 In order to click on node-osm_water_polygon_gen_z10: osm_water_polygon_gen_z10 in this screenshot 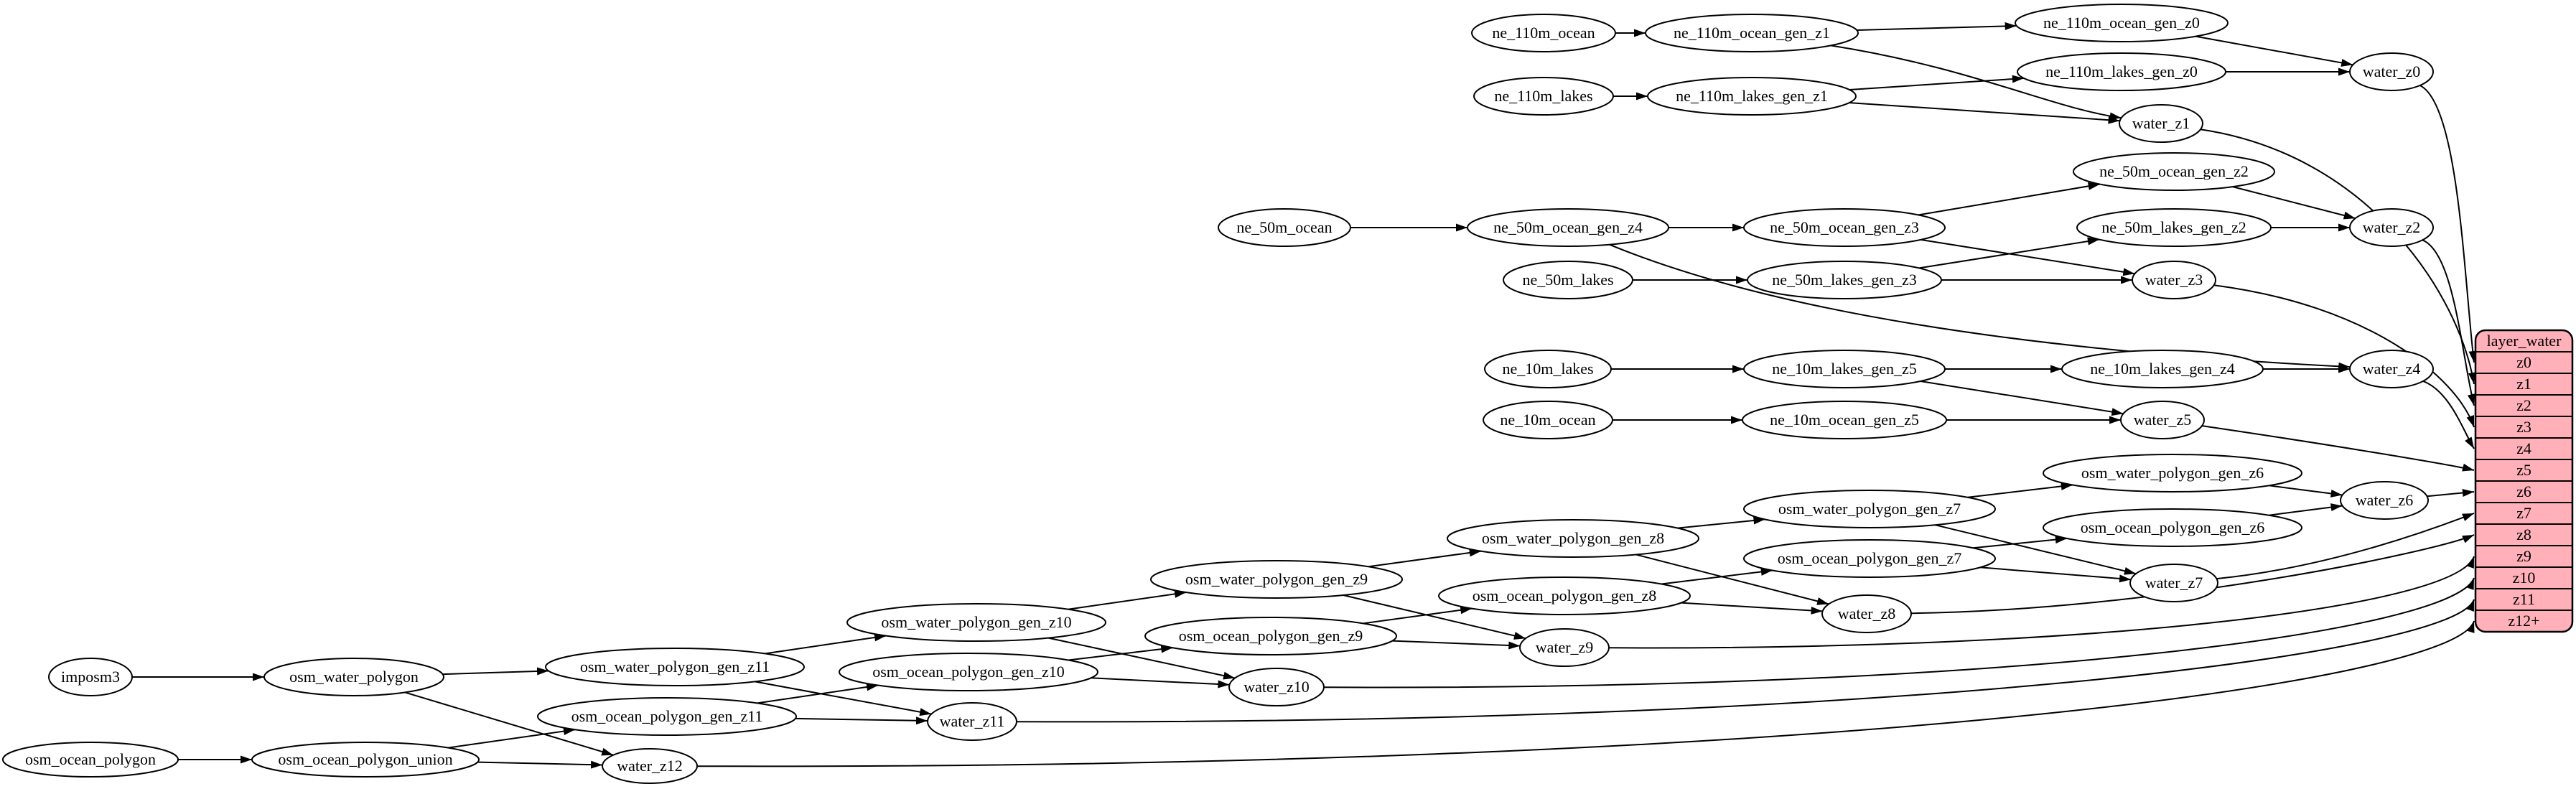, I will do `click(976, 622)`.